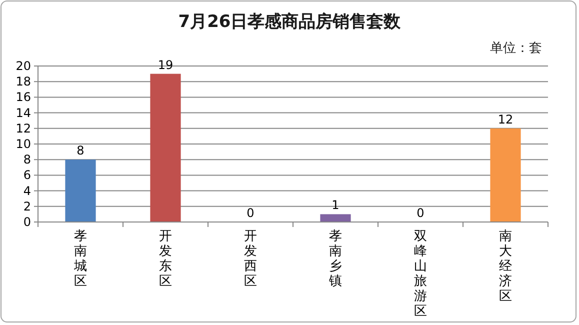 This screenshot has height=325, width=579. I want to click on x-tick-label: 双峰山旅游区, so click(420, 274).